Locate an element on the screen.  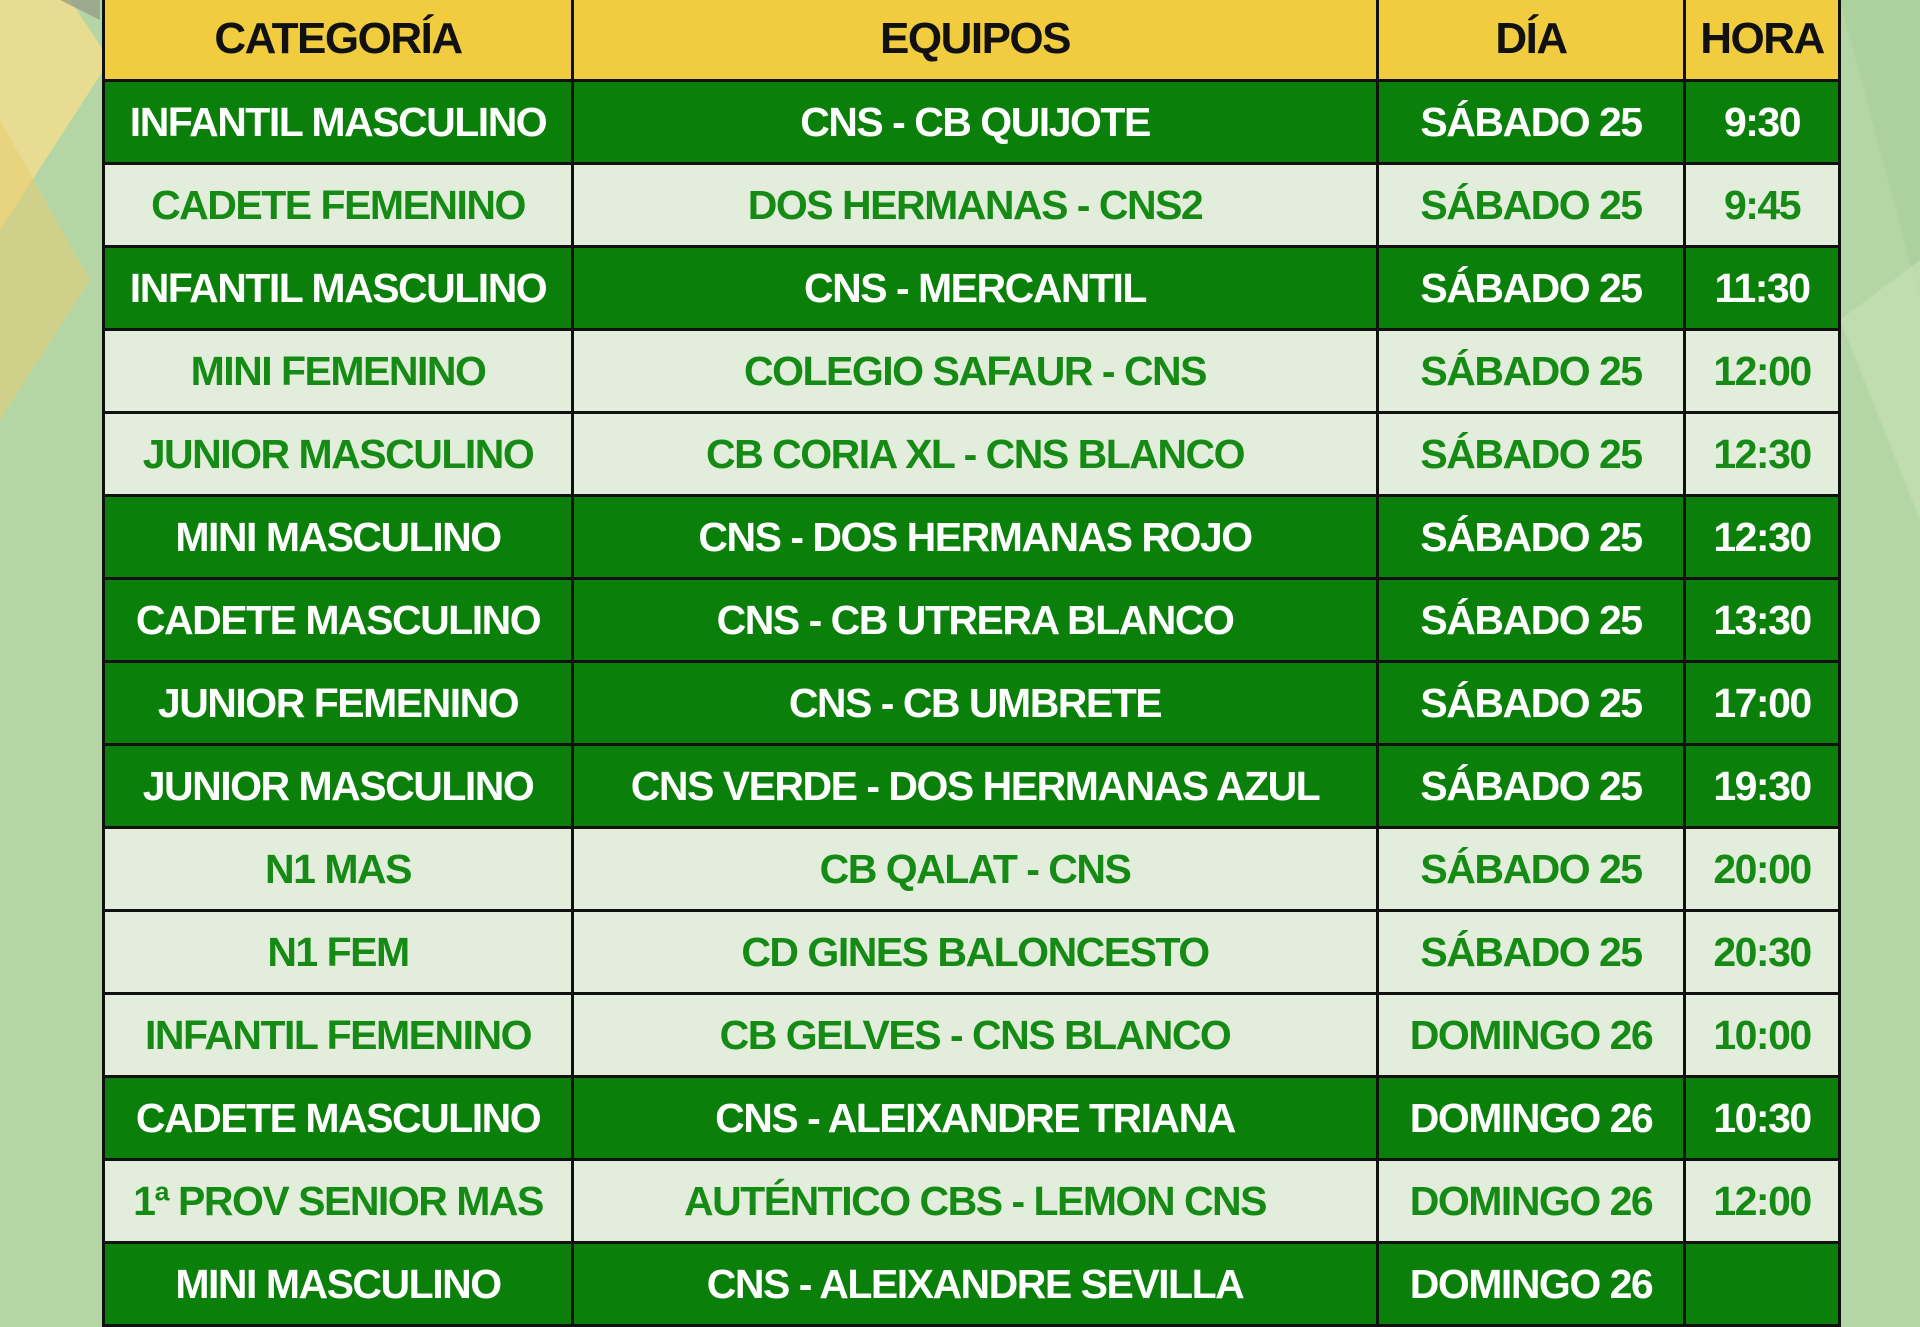
time-cell is located at coordinates (1762, 1284).